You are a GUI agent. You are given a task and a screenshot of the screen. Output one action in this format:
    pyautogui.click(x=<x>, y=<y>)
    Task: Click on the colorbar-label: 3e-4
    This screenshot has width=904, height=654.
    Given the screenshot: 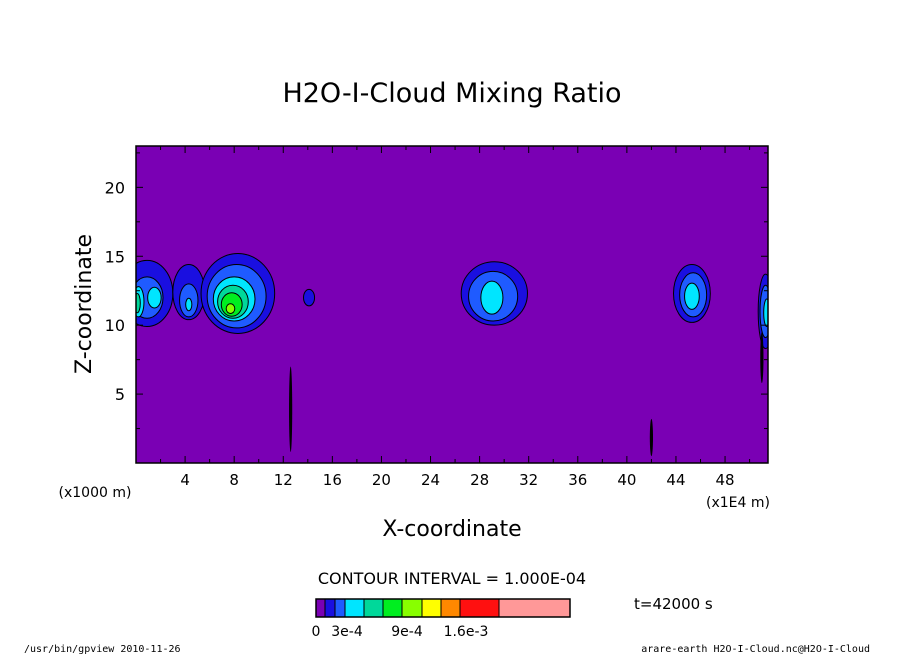 What is the action you would take?
    pyautogui.click(x=347, y=632)
    